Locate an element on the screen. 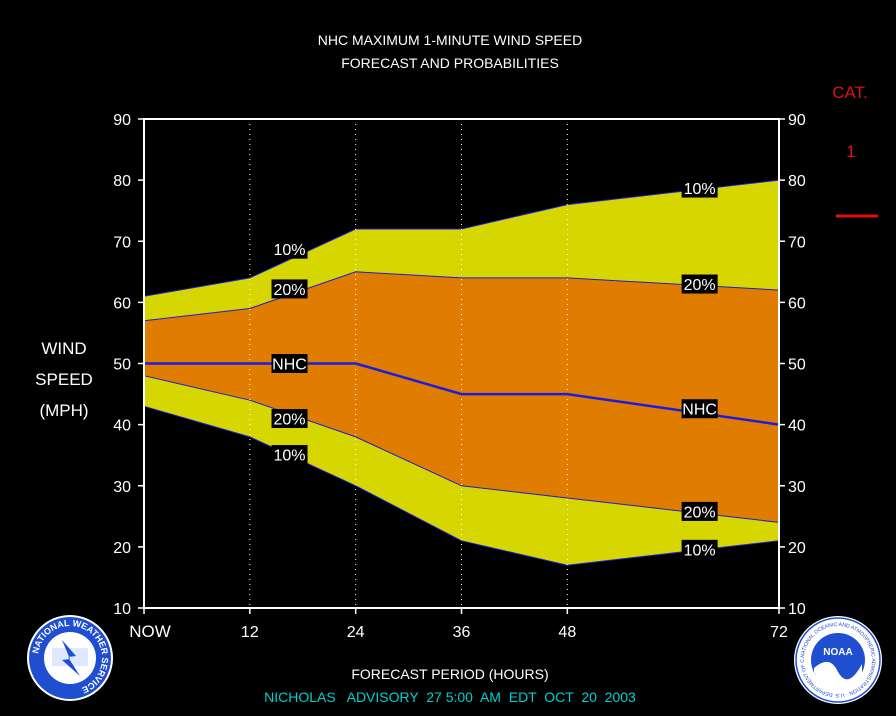 Image resolution: width=896 pixels, height=716 pixels. x-tick-label: 36 is located at coordinates (462, 632).